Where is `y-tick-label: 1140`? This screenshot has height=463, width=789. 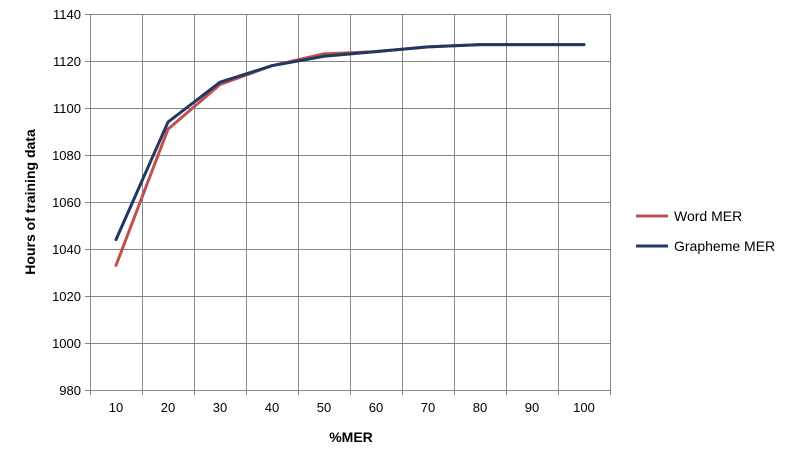 y-tick-label: 1140 is located at coordinates (67, 14).